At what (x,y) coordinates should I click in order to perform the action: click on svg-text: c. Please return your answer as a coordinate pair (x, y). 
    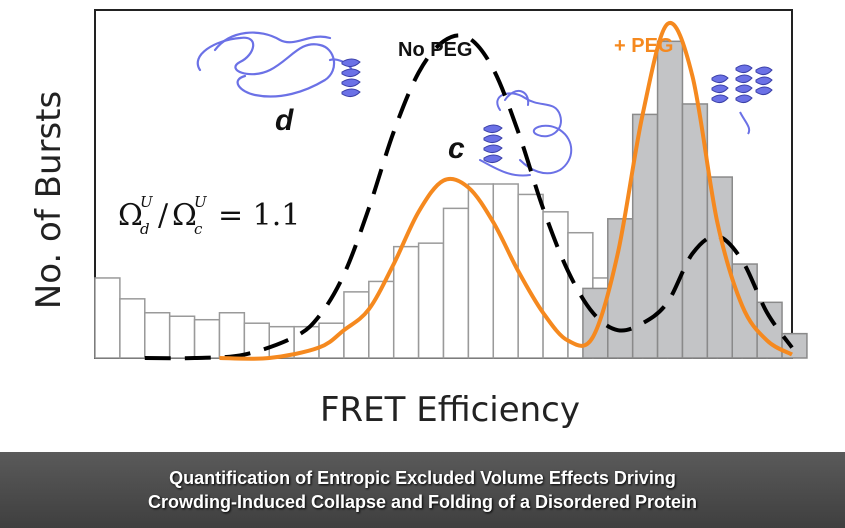
    Looking at the image, I should click on (198, 229).